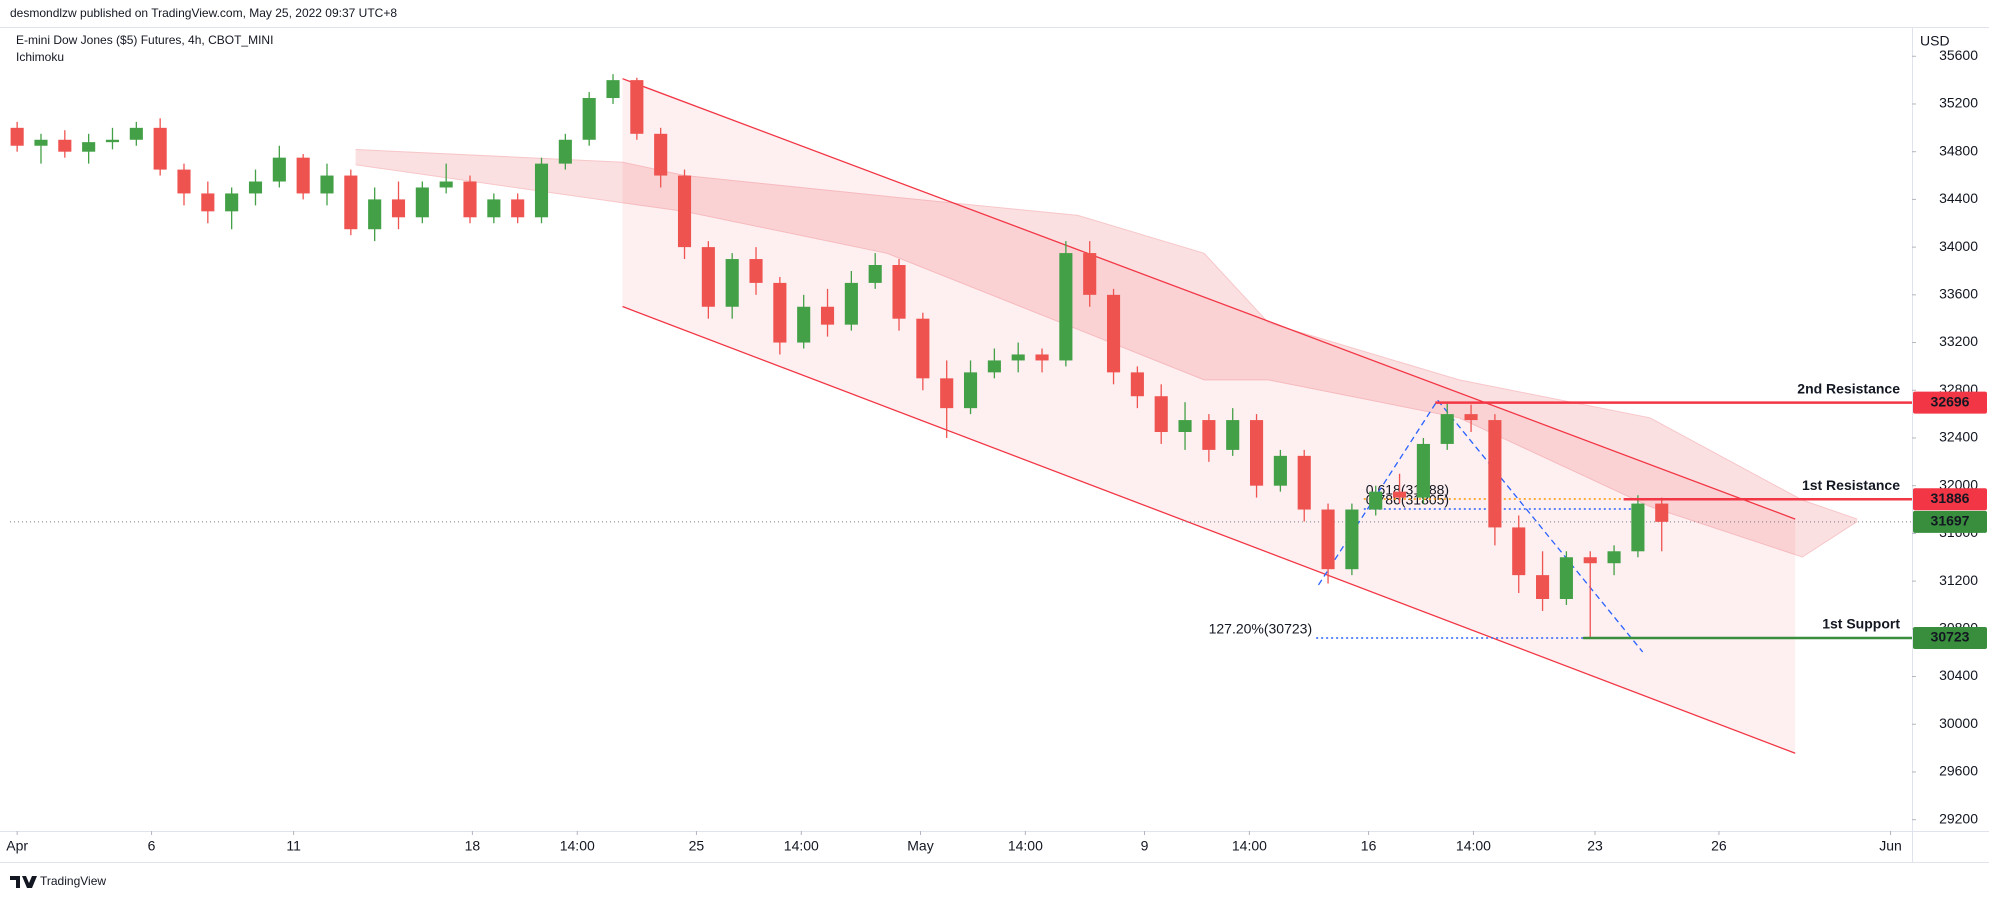 This screenshot has width=1989, height=900. I want to click on last-price-tag, so click(1950, 521).